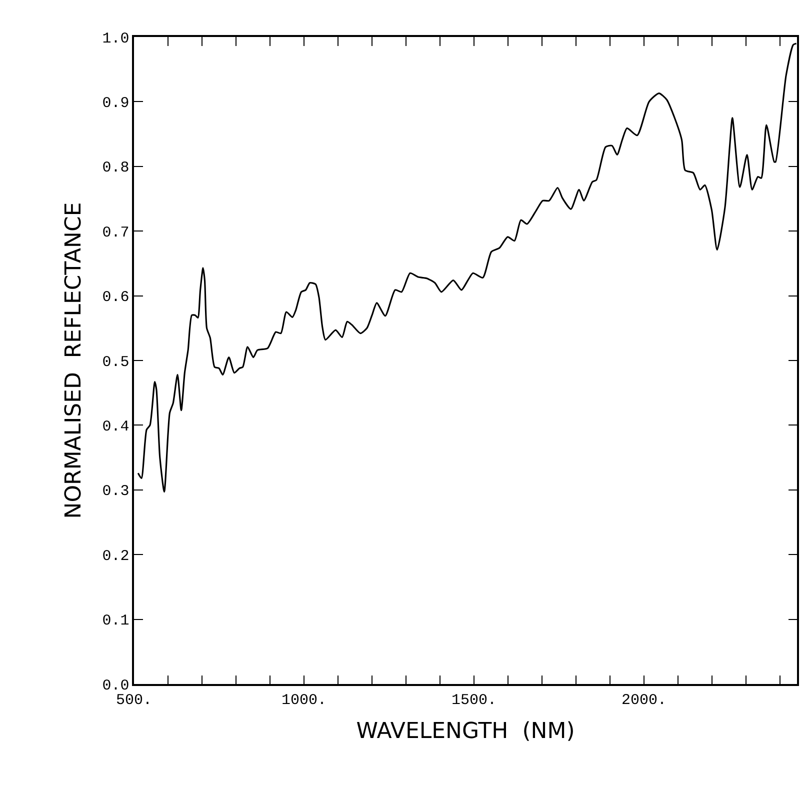 The width and height of the screenshot is (801, 797). Describe the element at coordinates (116, 621) in the screenshot. I see `y-tick-label: 0.1` at that location.